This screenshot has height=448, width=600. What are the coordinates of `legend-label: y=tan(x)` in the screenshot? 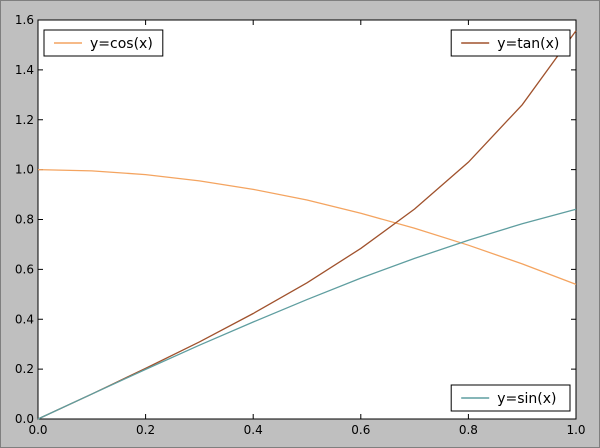 It's located at (528, 44).